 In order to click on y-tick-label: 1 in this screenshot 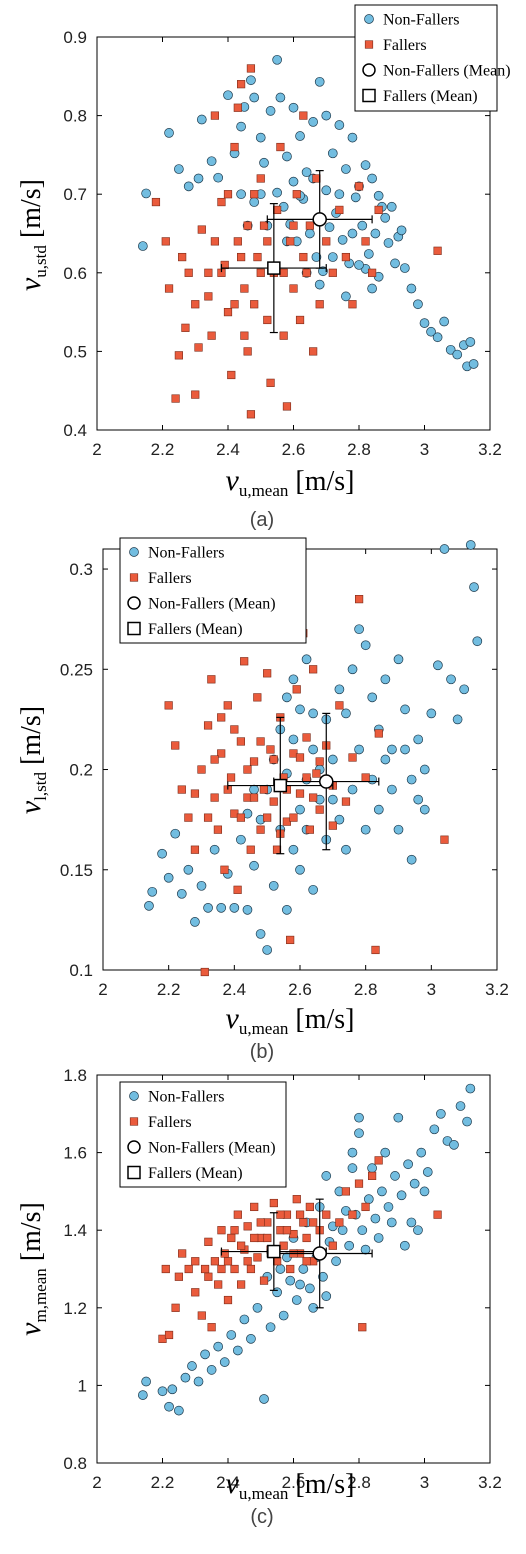, I will do `click(82, 1385)`.